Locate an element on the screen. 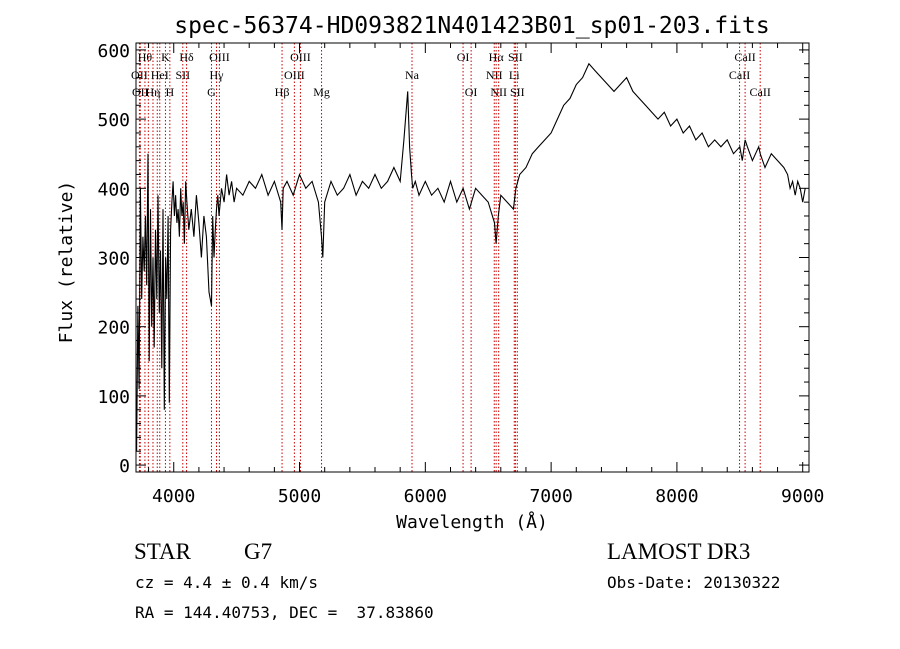  line-marker-label: Na is located at coordinates (412, 75).